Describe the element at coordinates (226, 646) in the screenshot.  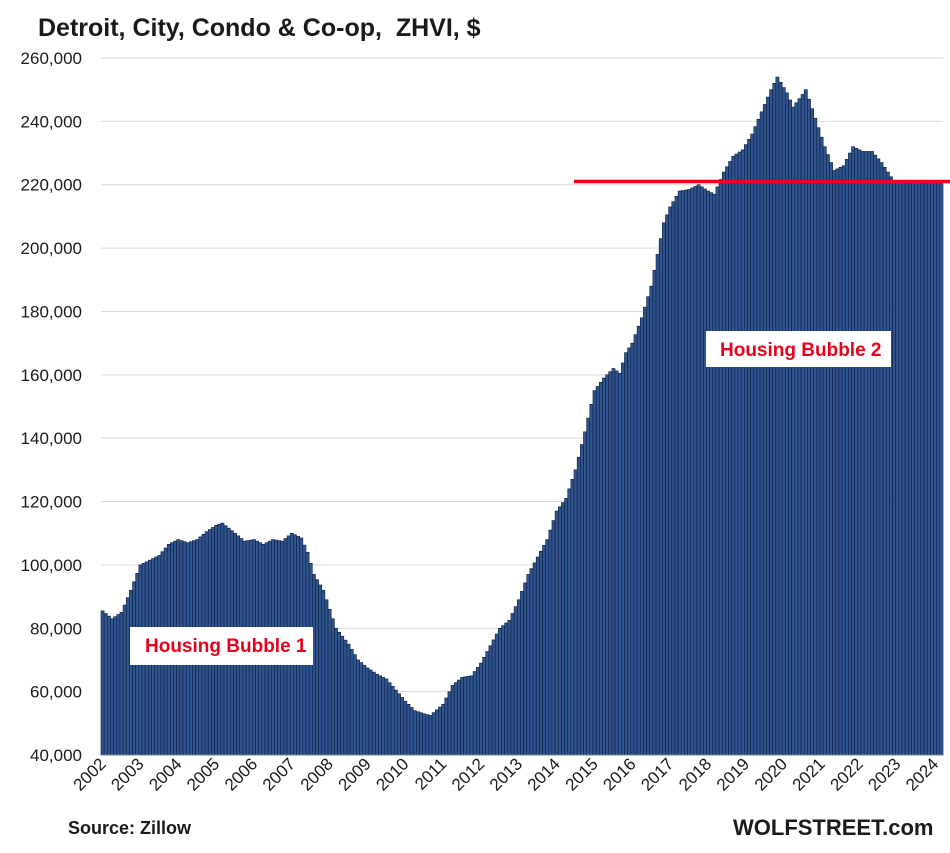
I see `annotation-1-text: Housing Bubble 1` at that location.